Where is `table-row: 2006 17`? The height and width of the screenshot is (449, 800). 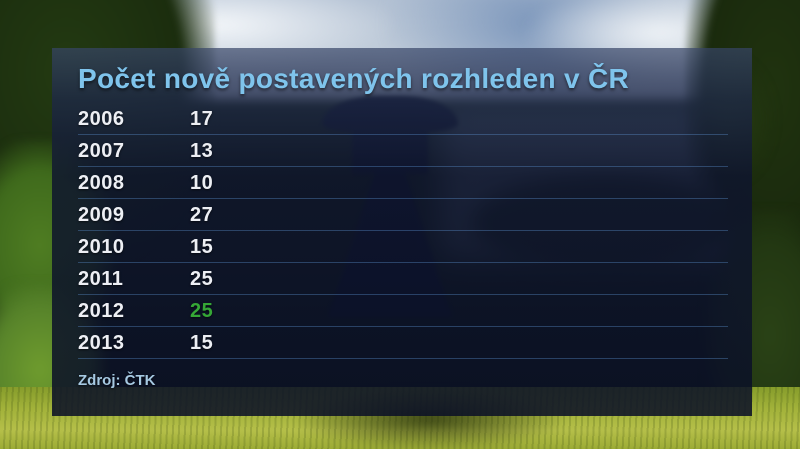 table-row: 2006 17 is located at coordinates (403, 119).